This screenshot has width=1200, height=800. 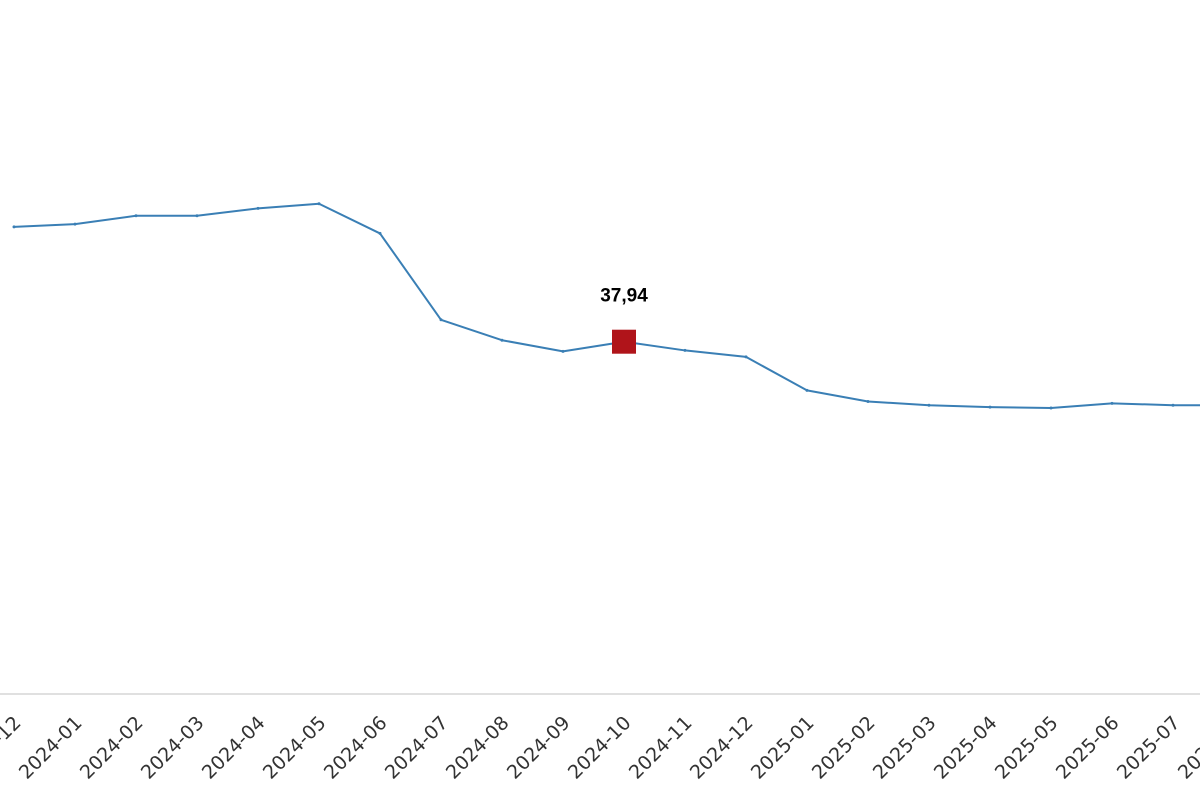 What do you see at coordinates (356, 748) in the screenshot?
I see `x-tick-label: 2024-06` at bounding box center [356, 748].